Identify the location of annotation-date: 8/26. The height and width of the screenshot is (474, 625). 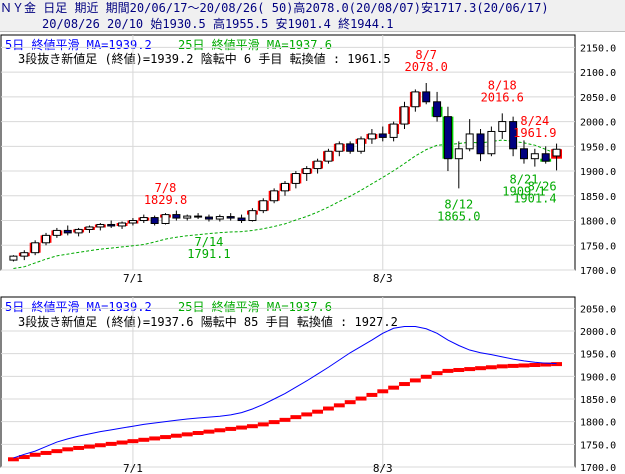
(542, 186).